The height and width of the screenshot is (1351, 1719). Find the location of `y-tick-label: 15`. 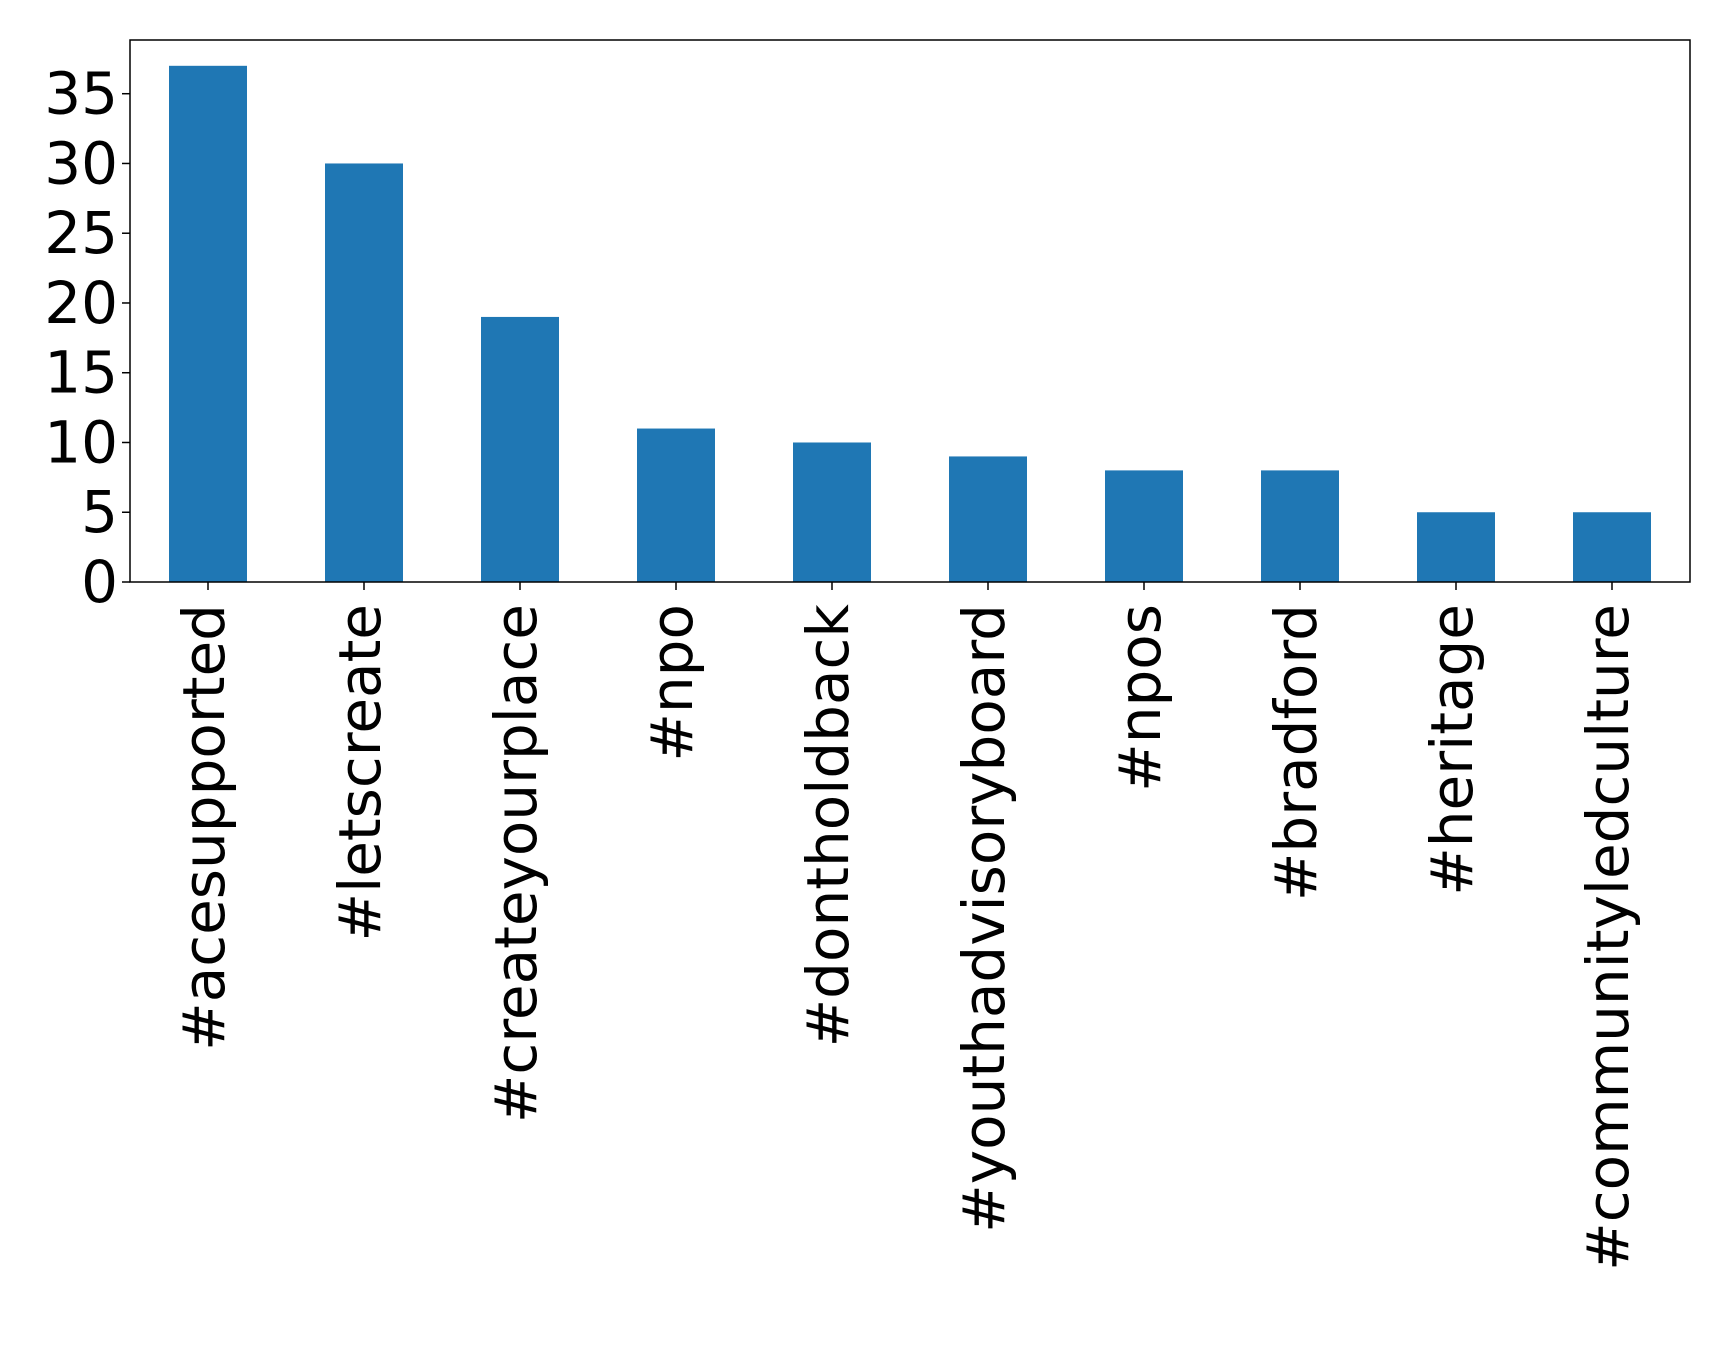

y-tick-label: 15 is located at coordinates (81, 373).